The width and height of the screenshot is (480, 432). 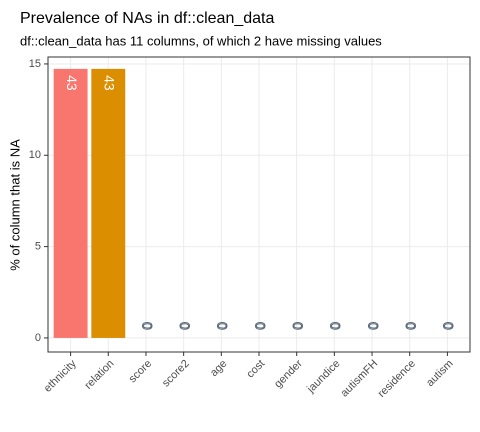 I want to click on x-tick-label: residence, so click(x=397, y=379).